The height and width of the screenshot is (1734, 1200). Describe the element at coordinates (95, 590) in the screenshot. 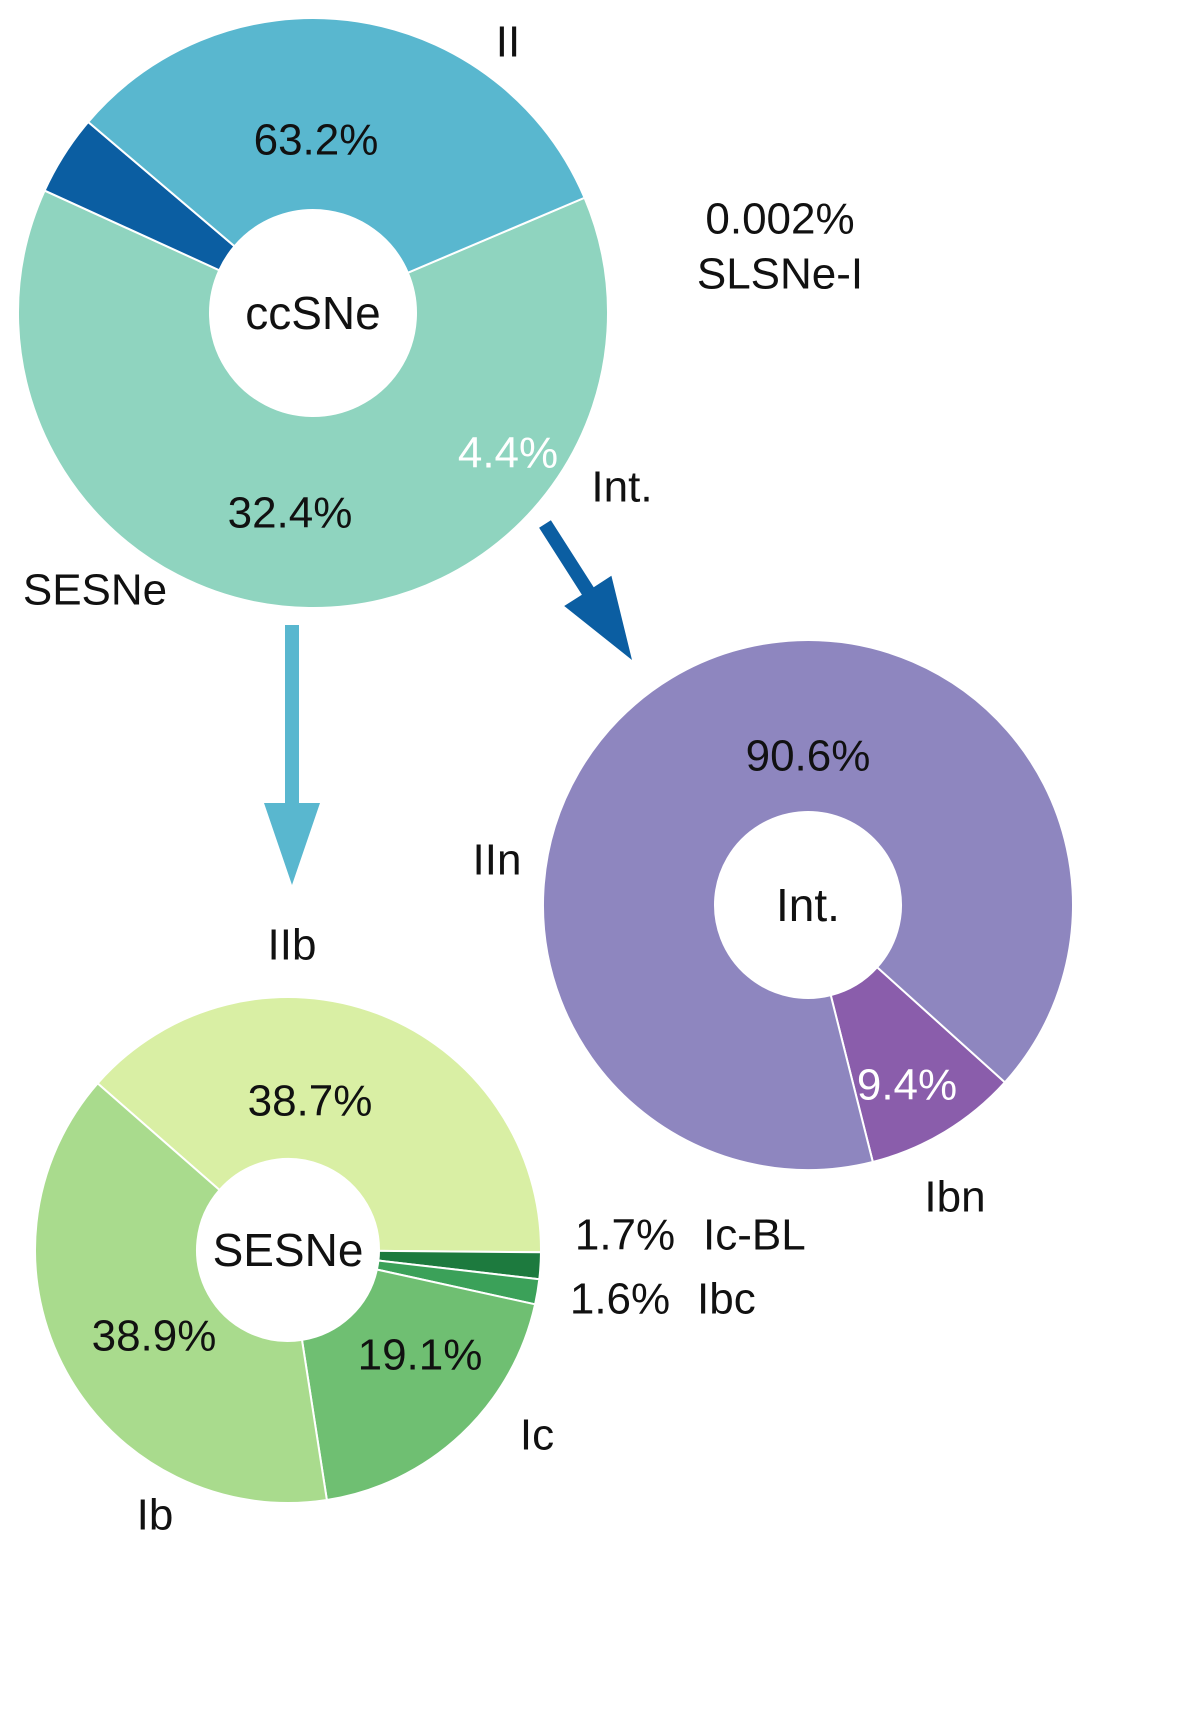

I see `category-label-sesne: SESNe` at that location.